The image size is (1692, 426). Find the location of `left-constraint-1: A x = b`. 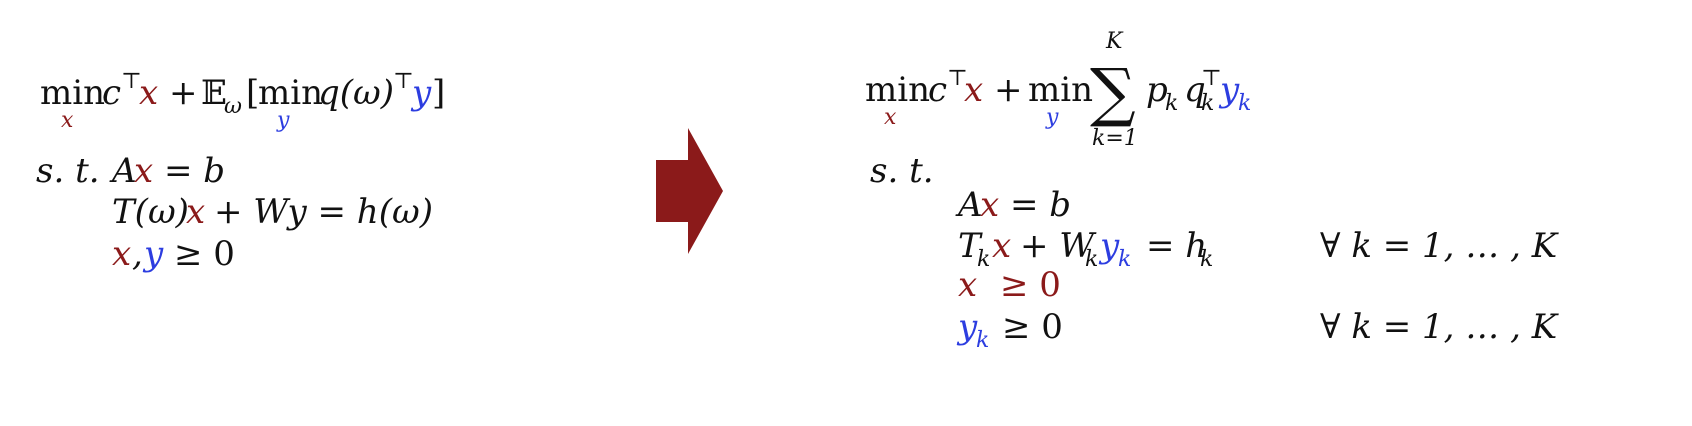

left-constraint-1: A x = b is located at coordinates (167, 171).